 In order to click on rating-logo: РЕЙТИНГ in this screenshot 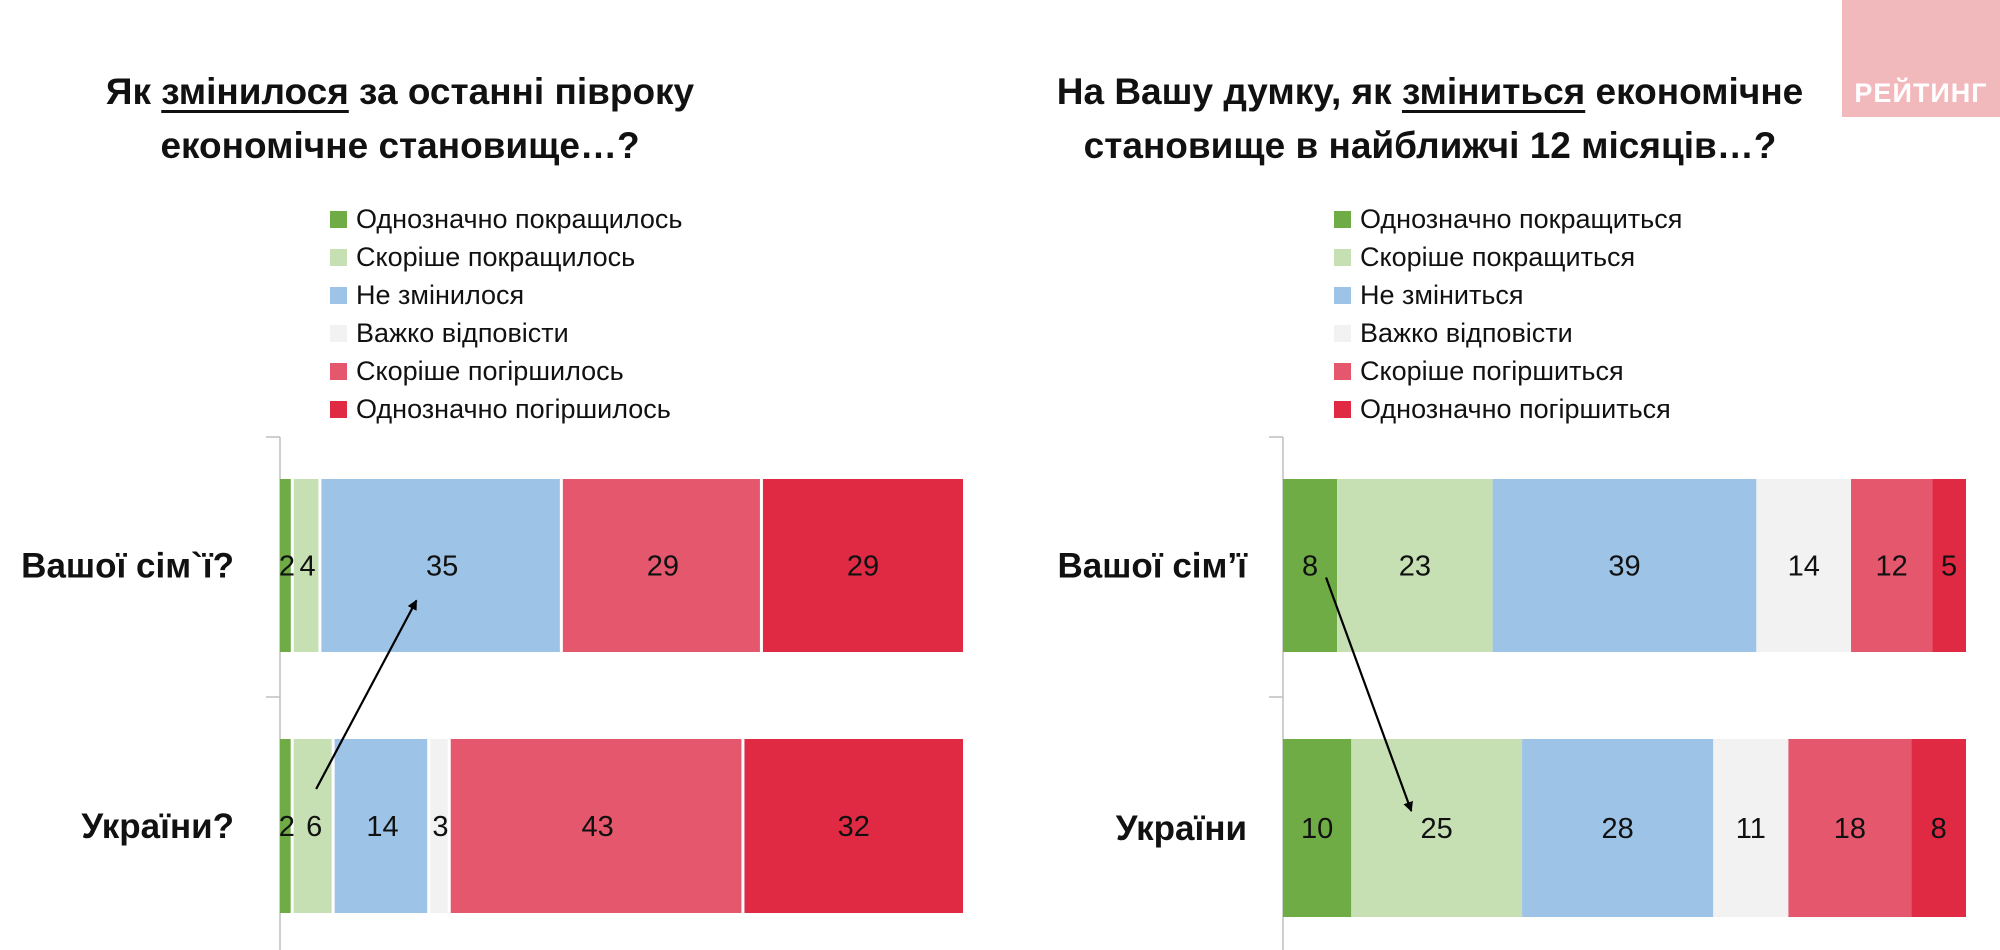, I will do `click(1921, 58)`.